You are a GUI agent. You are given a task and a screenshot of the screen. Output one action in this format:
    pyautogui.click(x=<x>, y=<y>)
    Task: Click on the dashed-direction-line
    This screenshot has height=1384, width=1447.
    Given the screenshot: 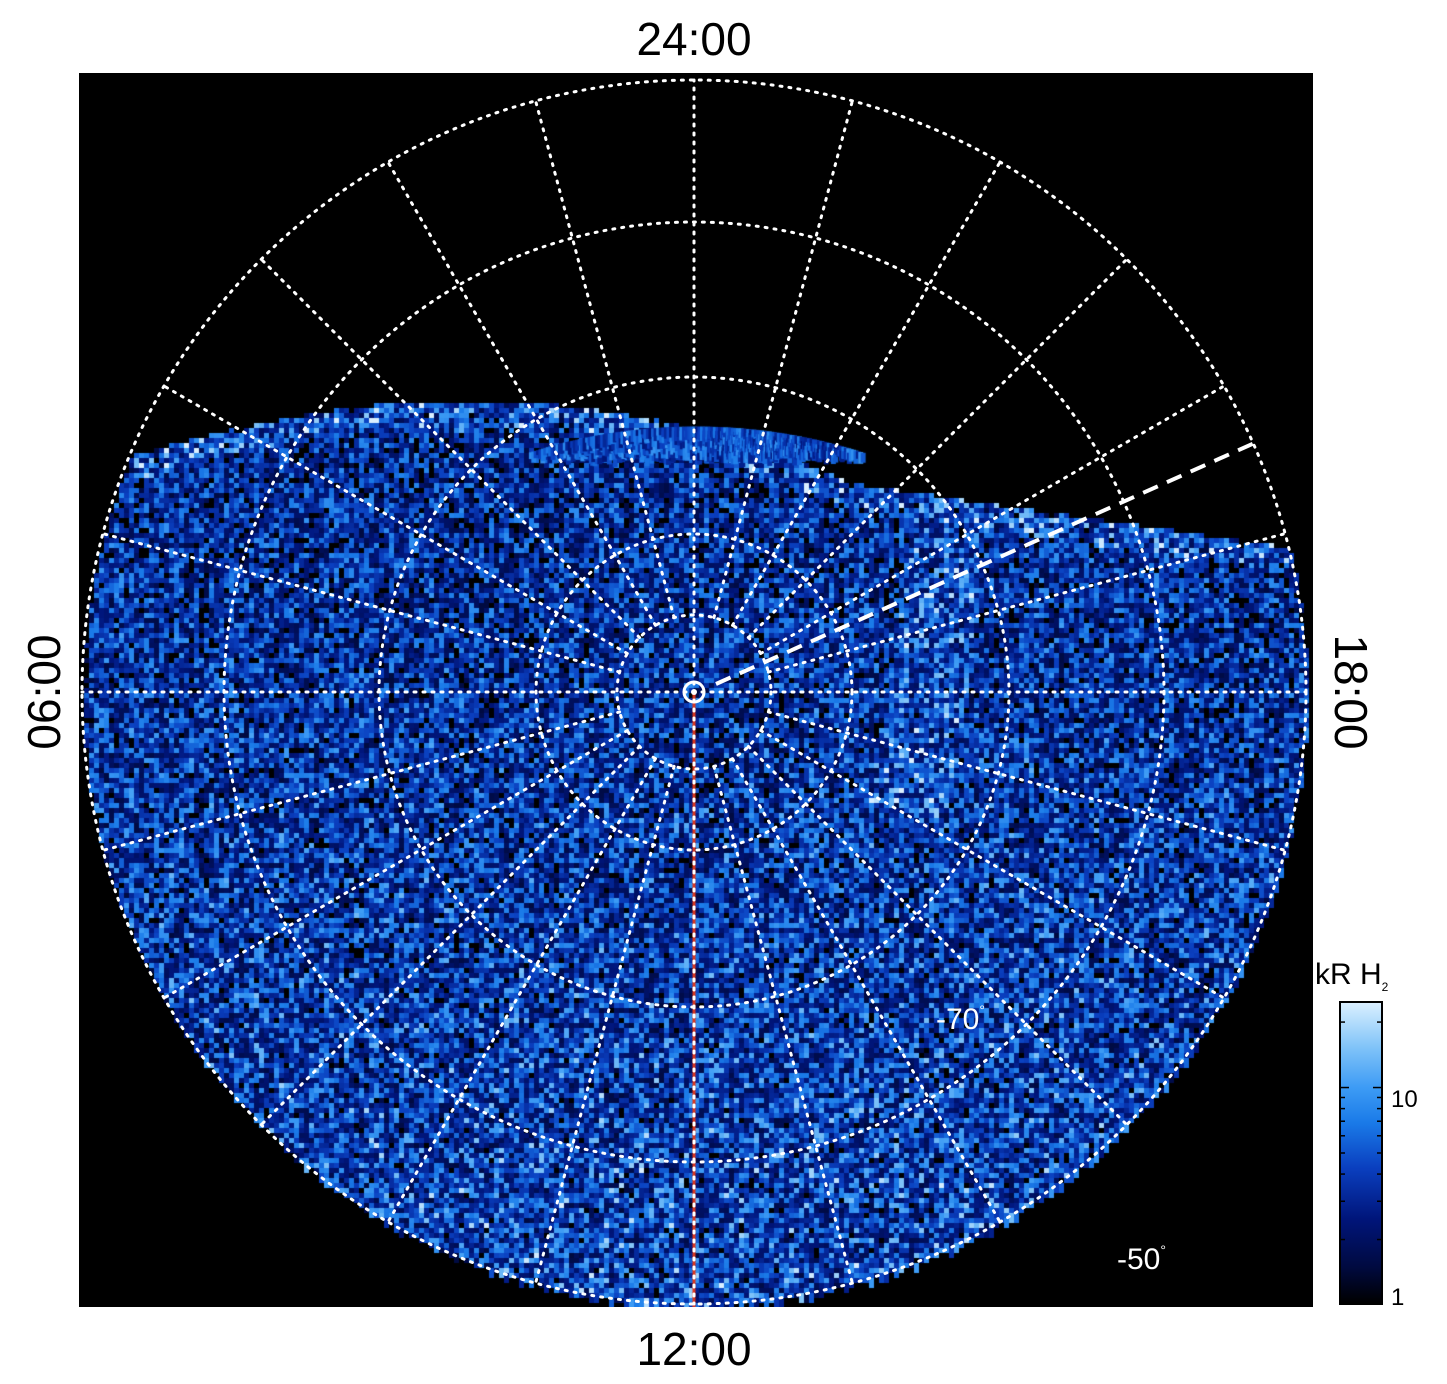 What is the action you would take?
    pyautogui.click(x=987, y=562)
    